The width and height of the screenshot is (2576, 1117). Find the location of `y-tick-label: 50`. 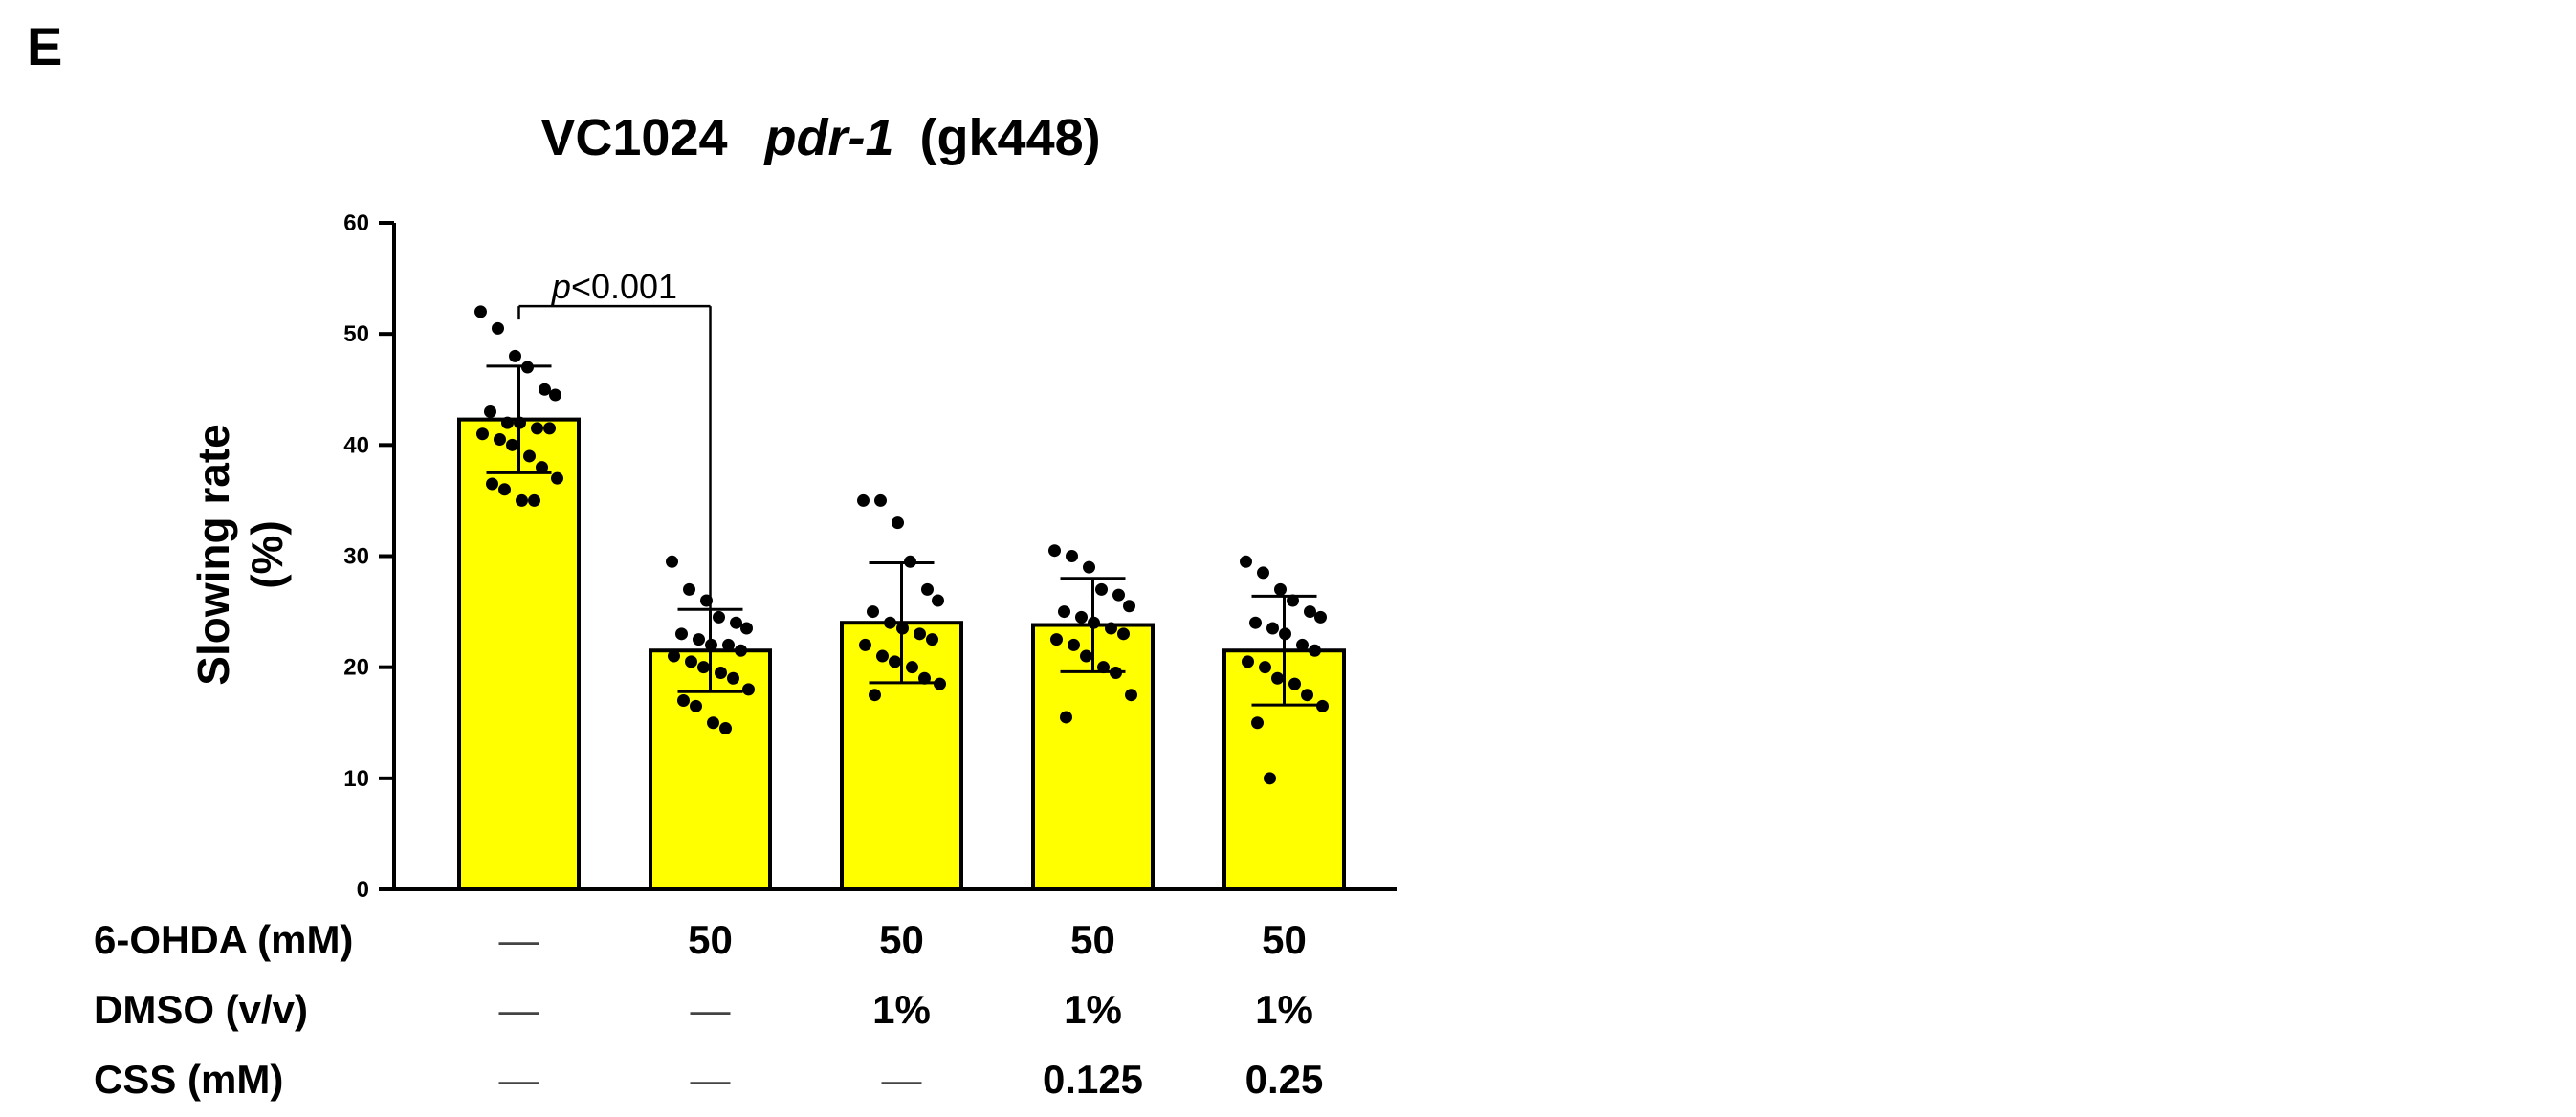

y-tick-label: 50 is located at coordinates (356, 334).